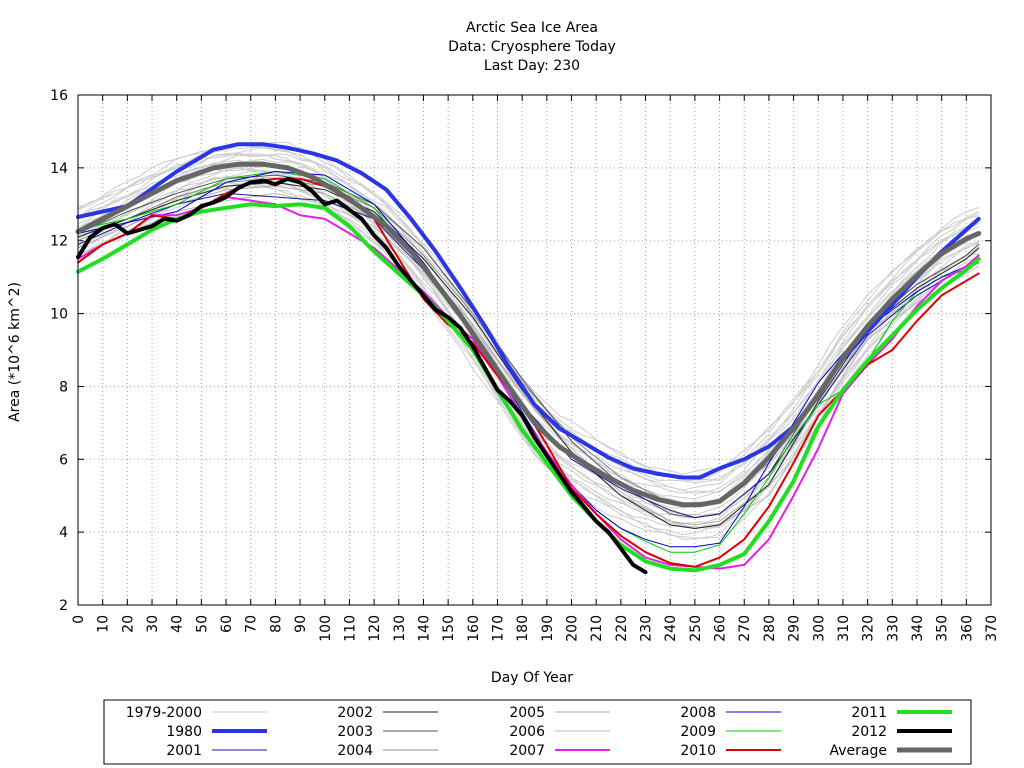  What do you see at coordinates (869, 713) in the screenshot?
I see `legend-label-2011: 2011` at bounding box center [869, 713].